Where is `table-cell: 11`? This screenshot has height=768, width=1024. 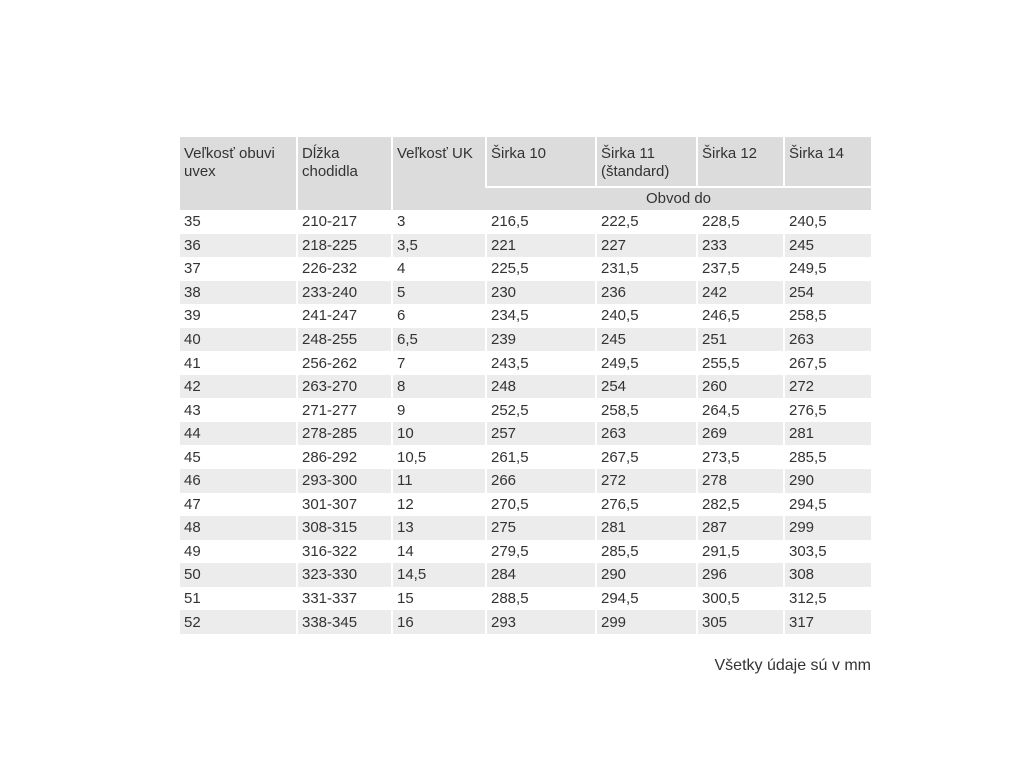 table-cell: 11 is located at coordinates (438, 481).